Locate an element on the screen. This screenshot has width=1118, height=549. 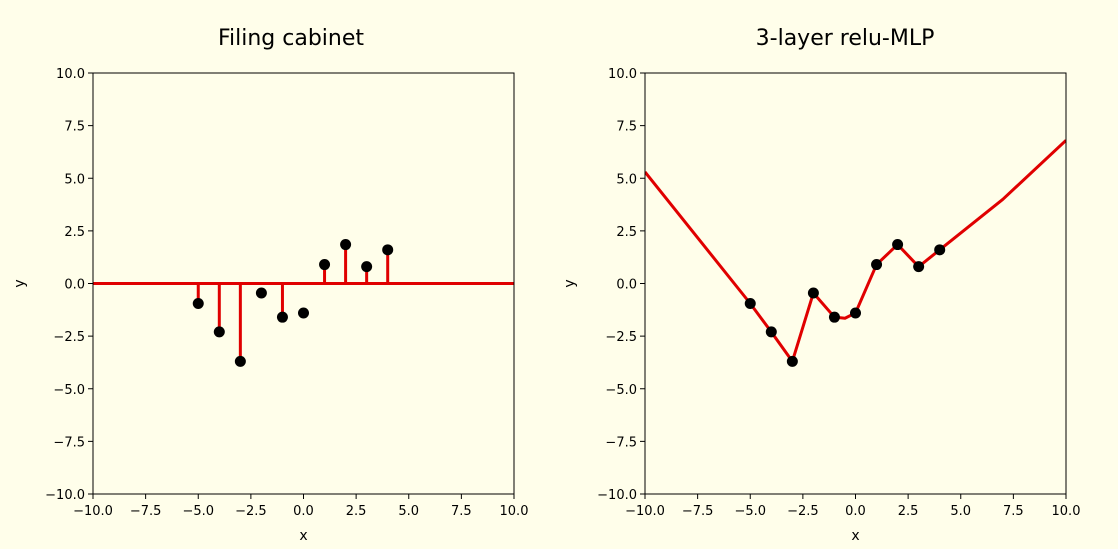
left-x-tick-label-6: 5.0 is located at coordinates (408, 511).